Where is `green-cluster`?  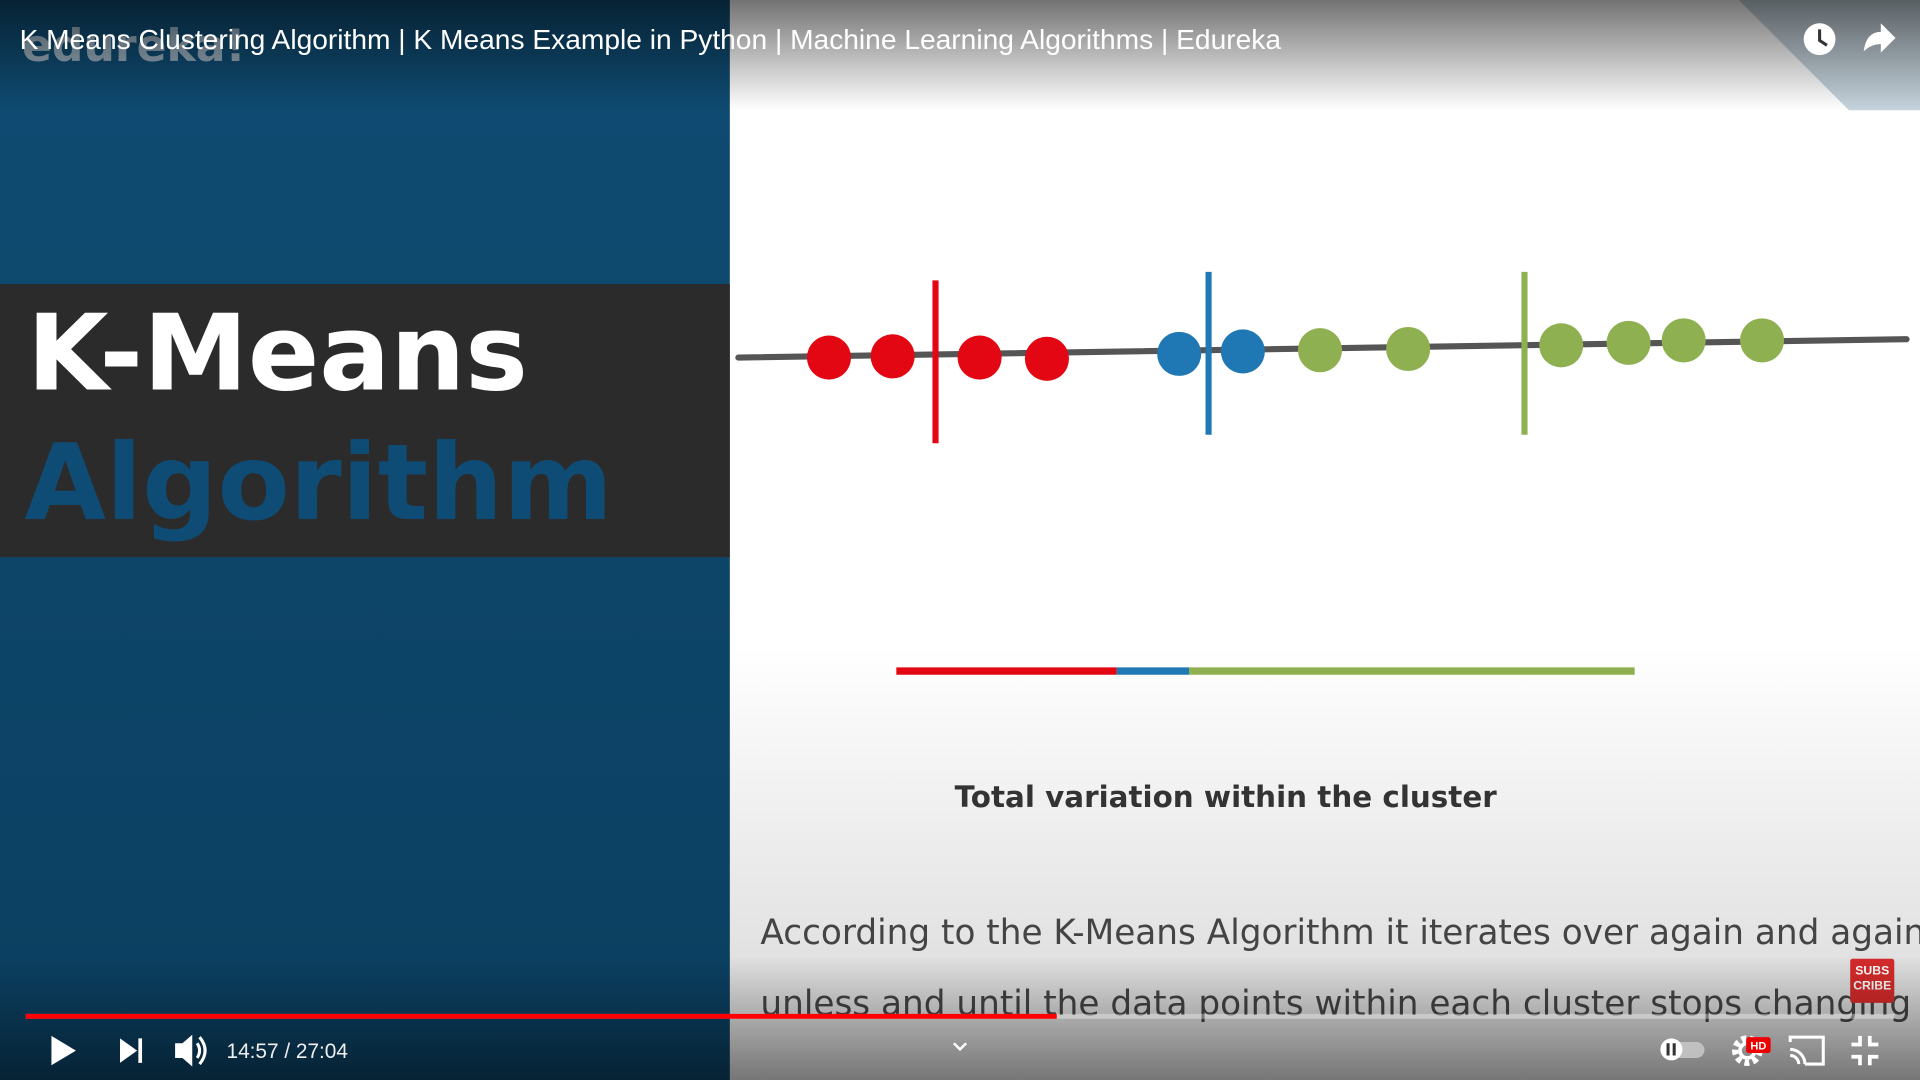 green-cluster is located at coordinates (1541, 345).